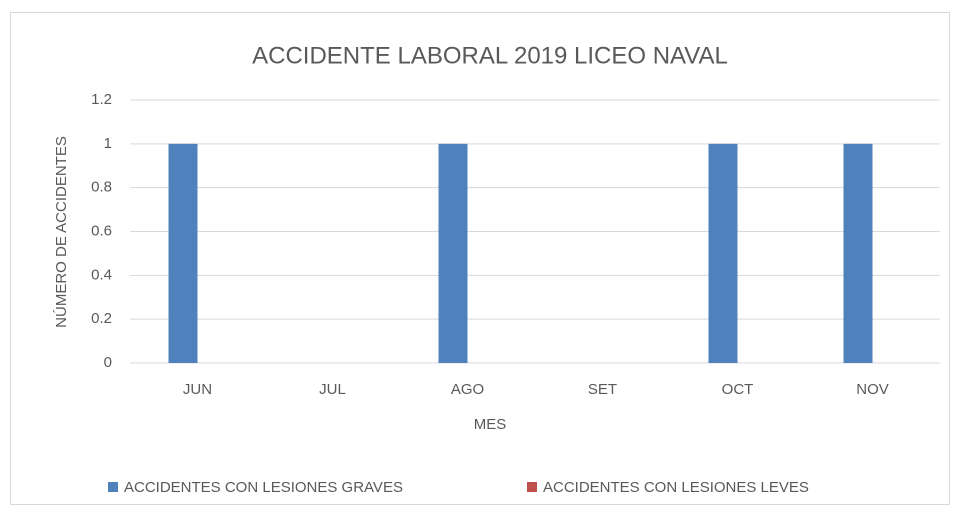 The width and height of the screenshot is (960, 512). I want to click on y-tick-label: 0, so click(108, 362).